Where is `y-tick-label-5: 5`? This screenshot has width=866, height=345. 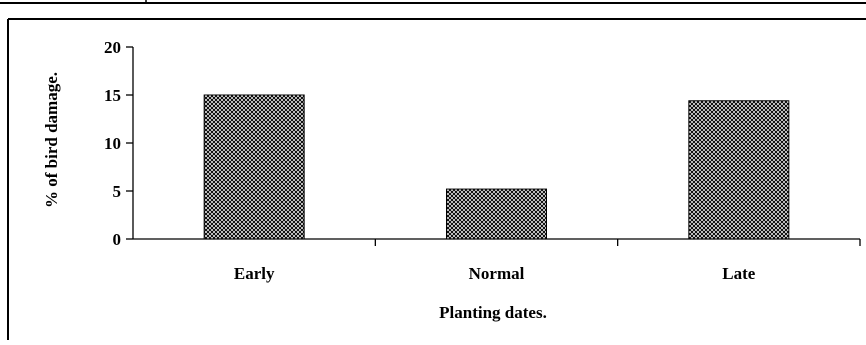 y-tick-label-5: 5 is located at coordinates (117, 191).